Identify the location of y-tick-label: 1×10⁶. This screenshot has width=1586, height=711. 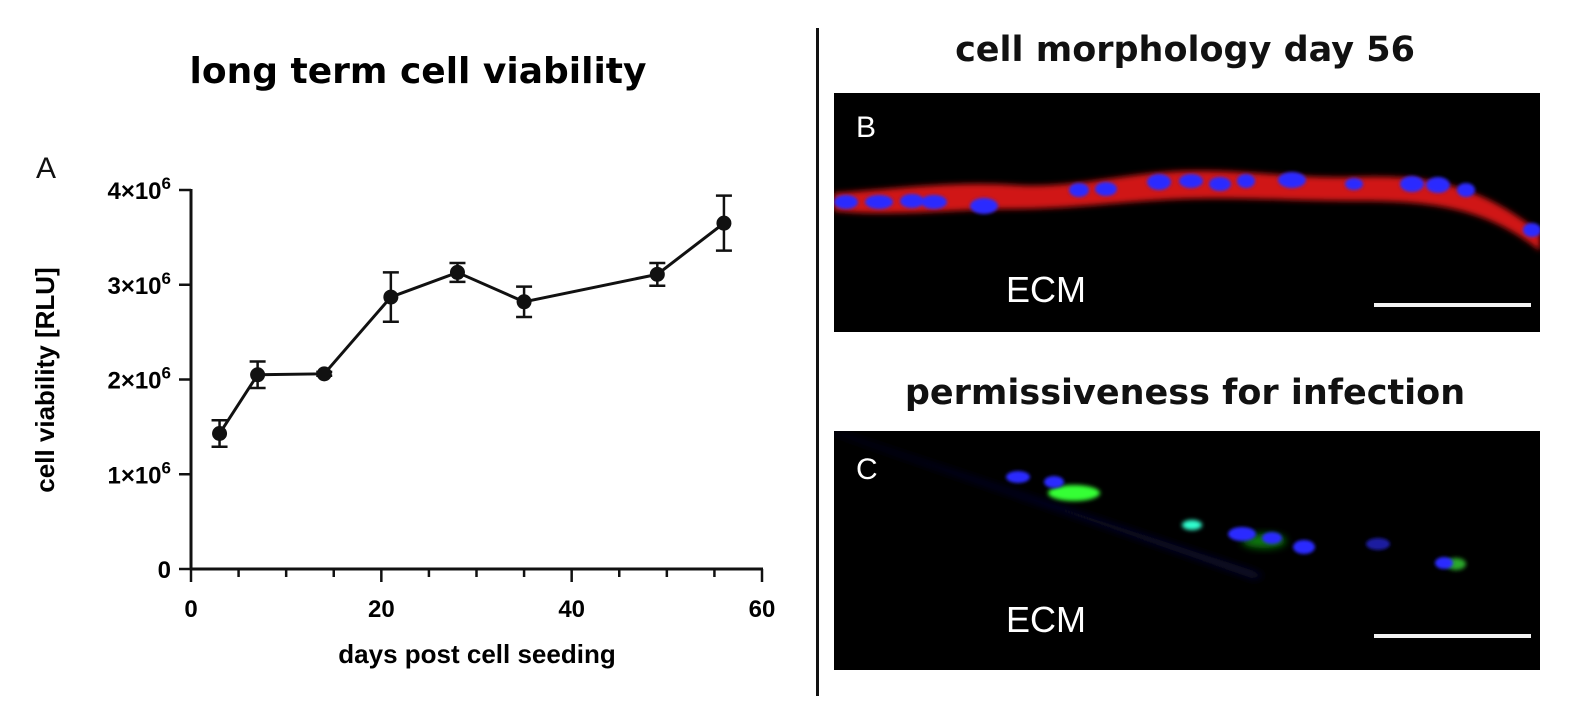
(139, 473).